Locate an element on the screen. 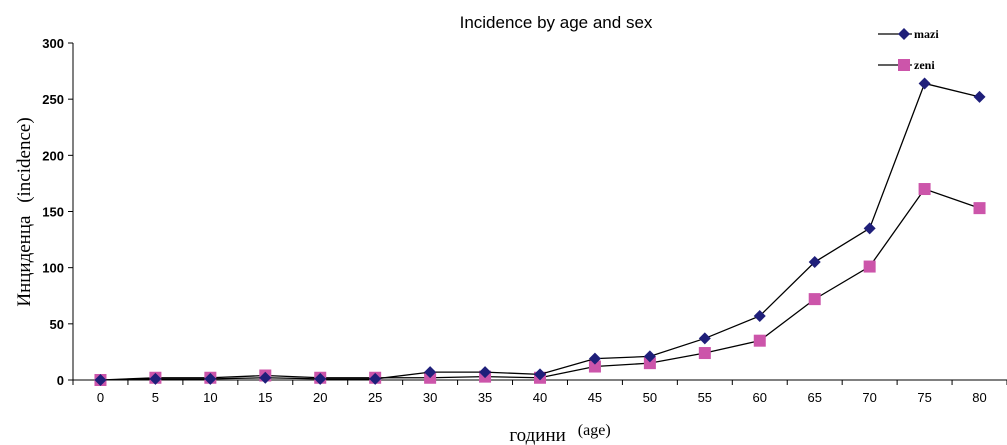 The width and height of the screenshot is (1007, 445). legend-marker-zeni is located at coordinates (904, 65).